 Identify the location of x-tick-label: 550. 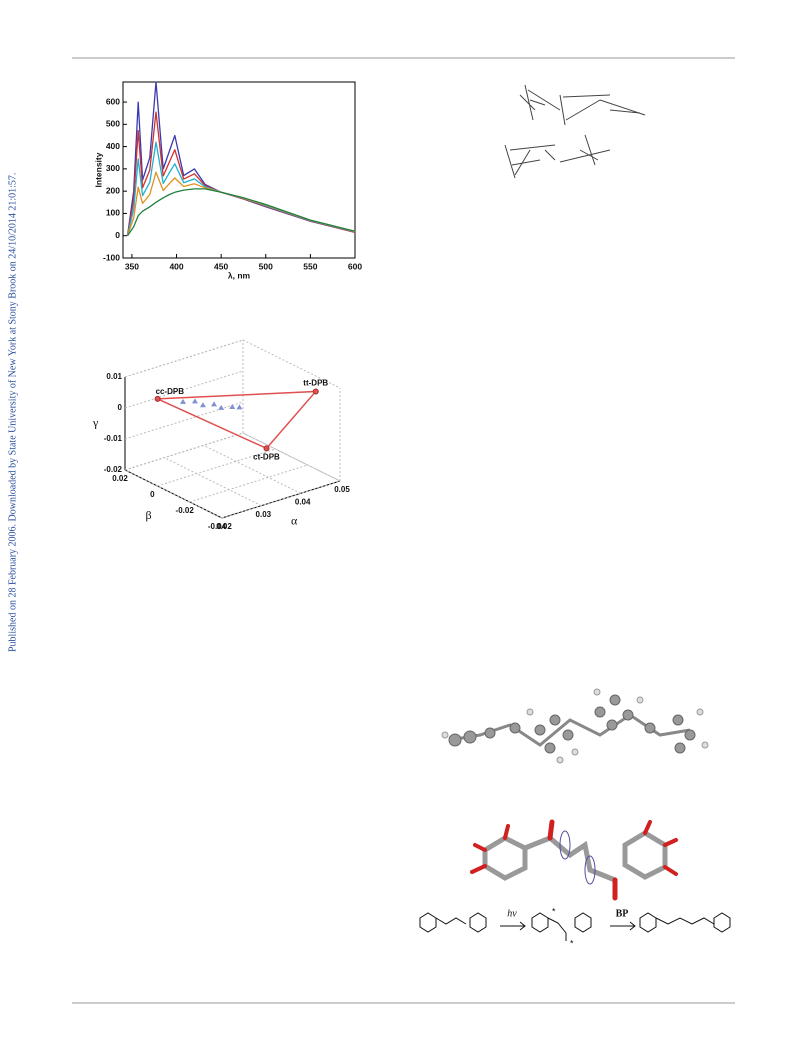
(310, 266).